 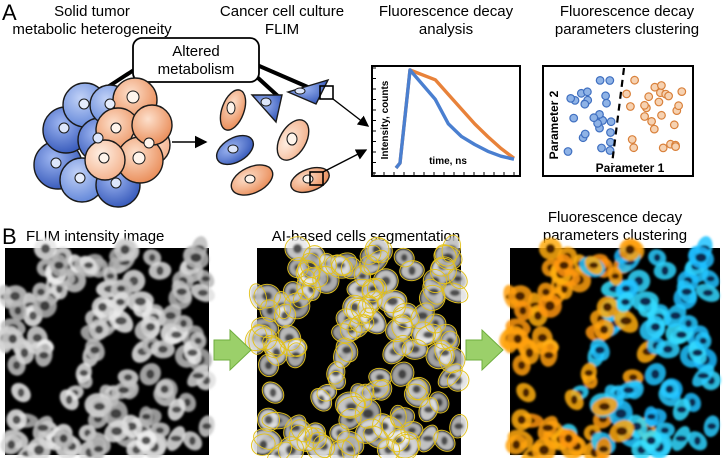 What do you see at coordinates (618, 121) in the screenshot?
I see `scatter-plot: Parameter 2 Parameter 1` at bounding box center [618, 121].